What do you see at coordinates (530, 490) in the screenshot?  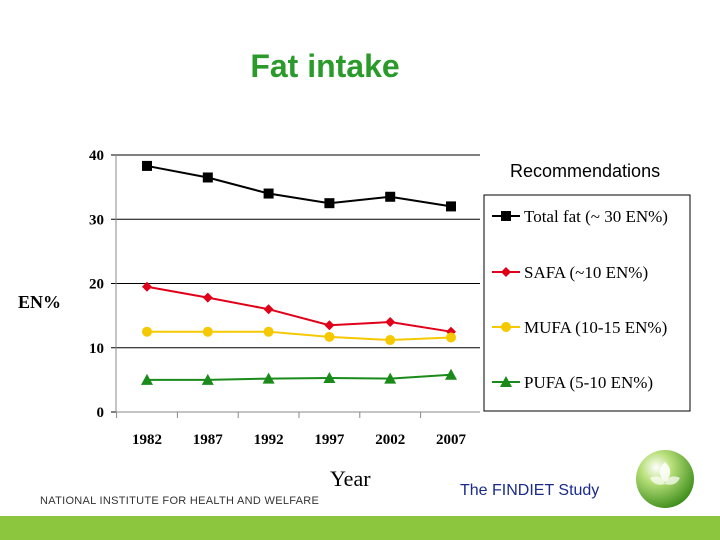 I see `study-name: The FINDIET Study` at bounding box center [530, 490].